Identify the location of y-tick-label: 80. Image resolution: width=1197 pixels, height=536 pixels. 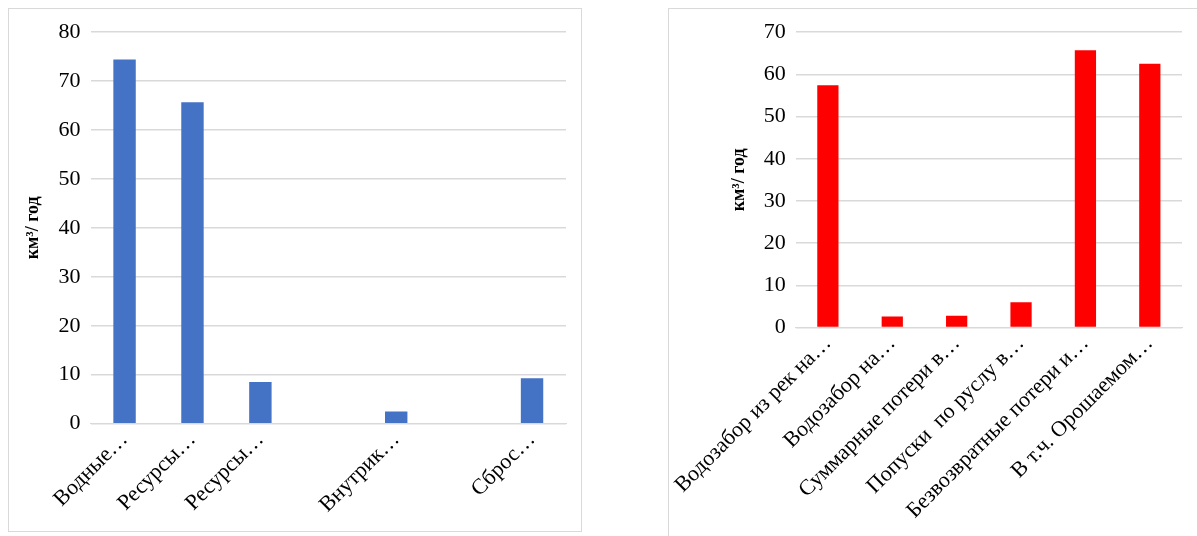
(69, 30).